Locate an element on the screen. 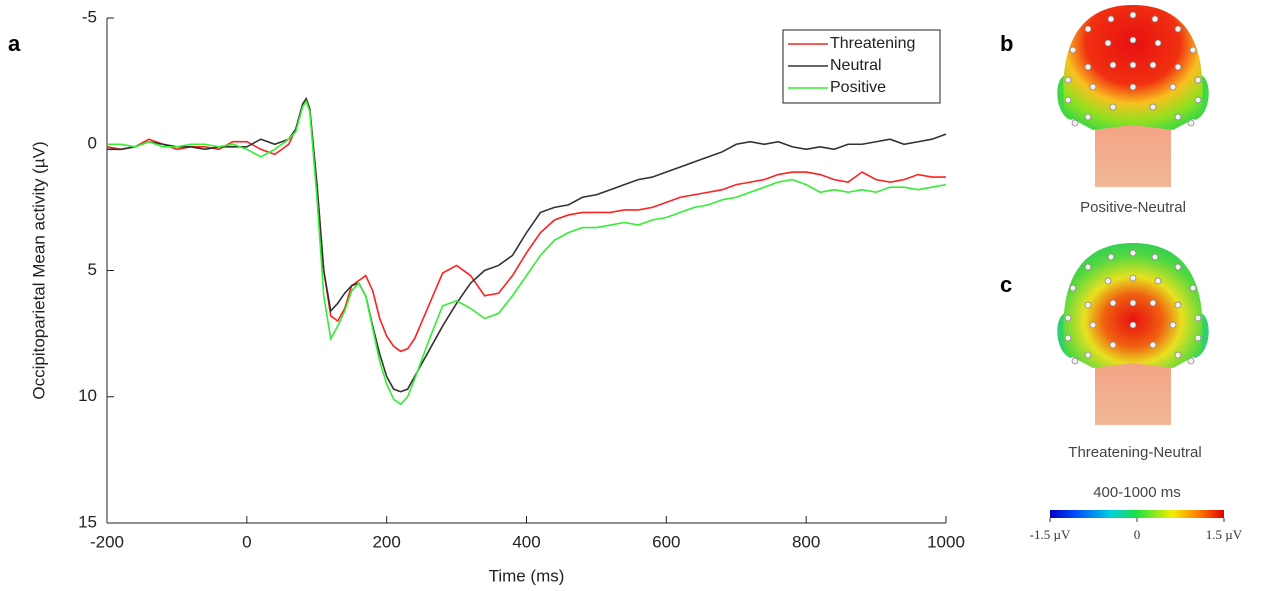 This screenshot has width=1261, height=591. x-tick-label: 600 is located at coordinates (666, 541).